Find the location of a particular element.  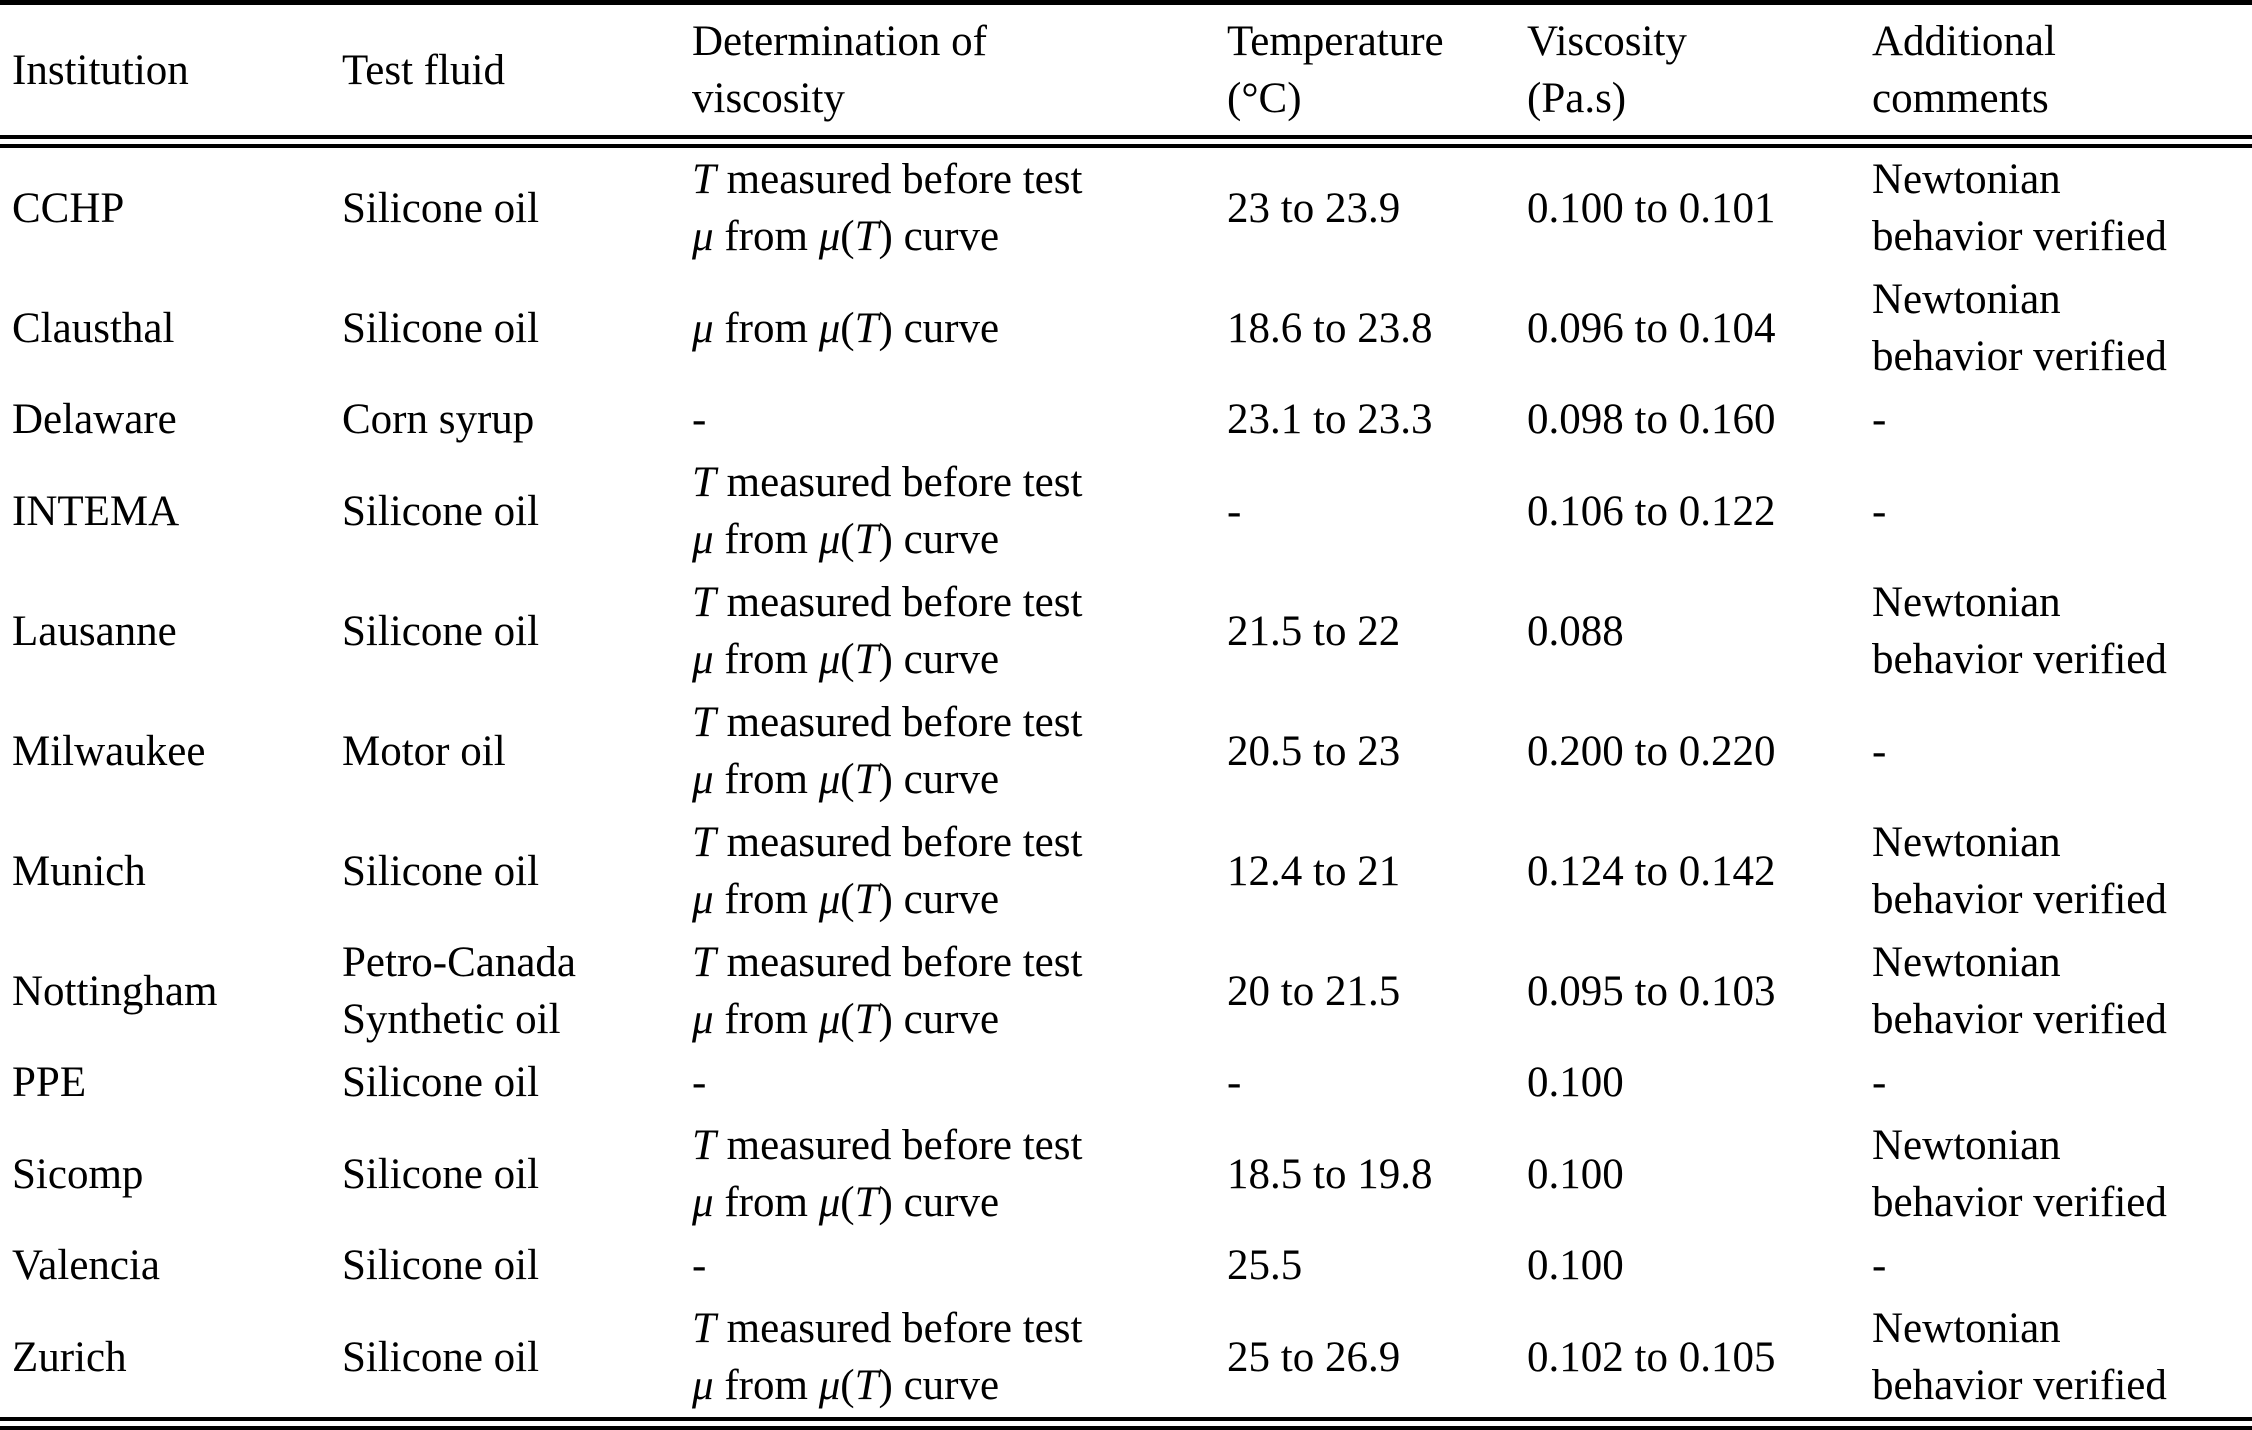

column-header-temperature: Temperature (°C) is located at coordinates (1365, 75).